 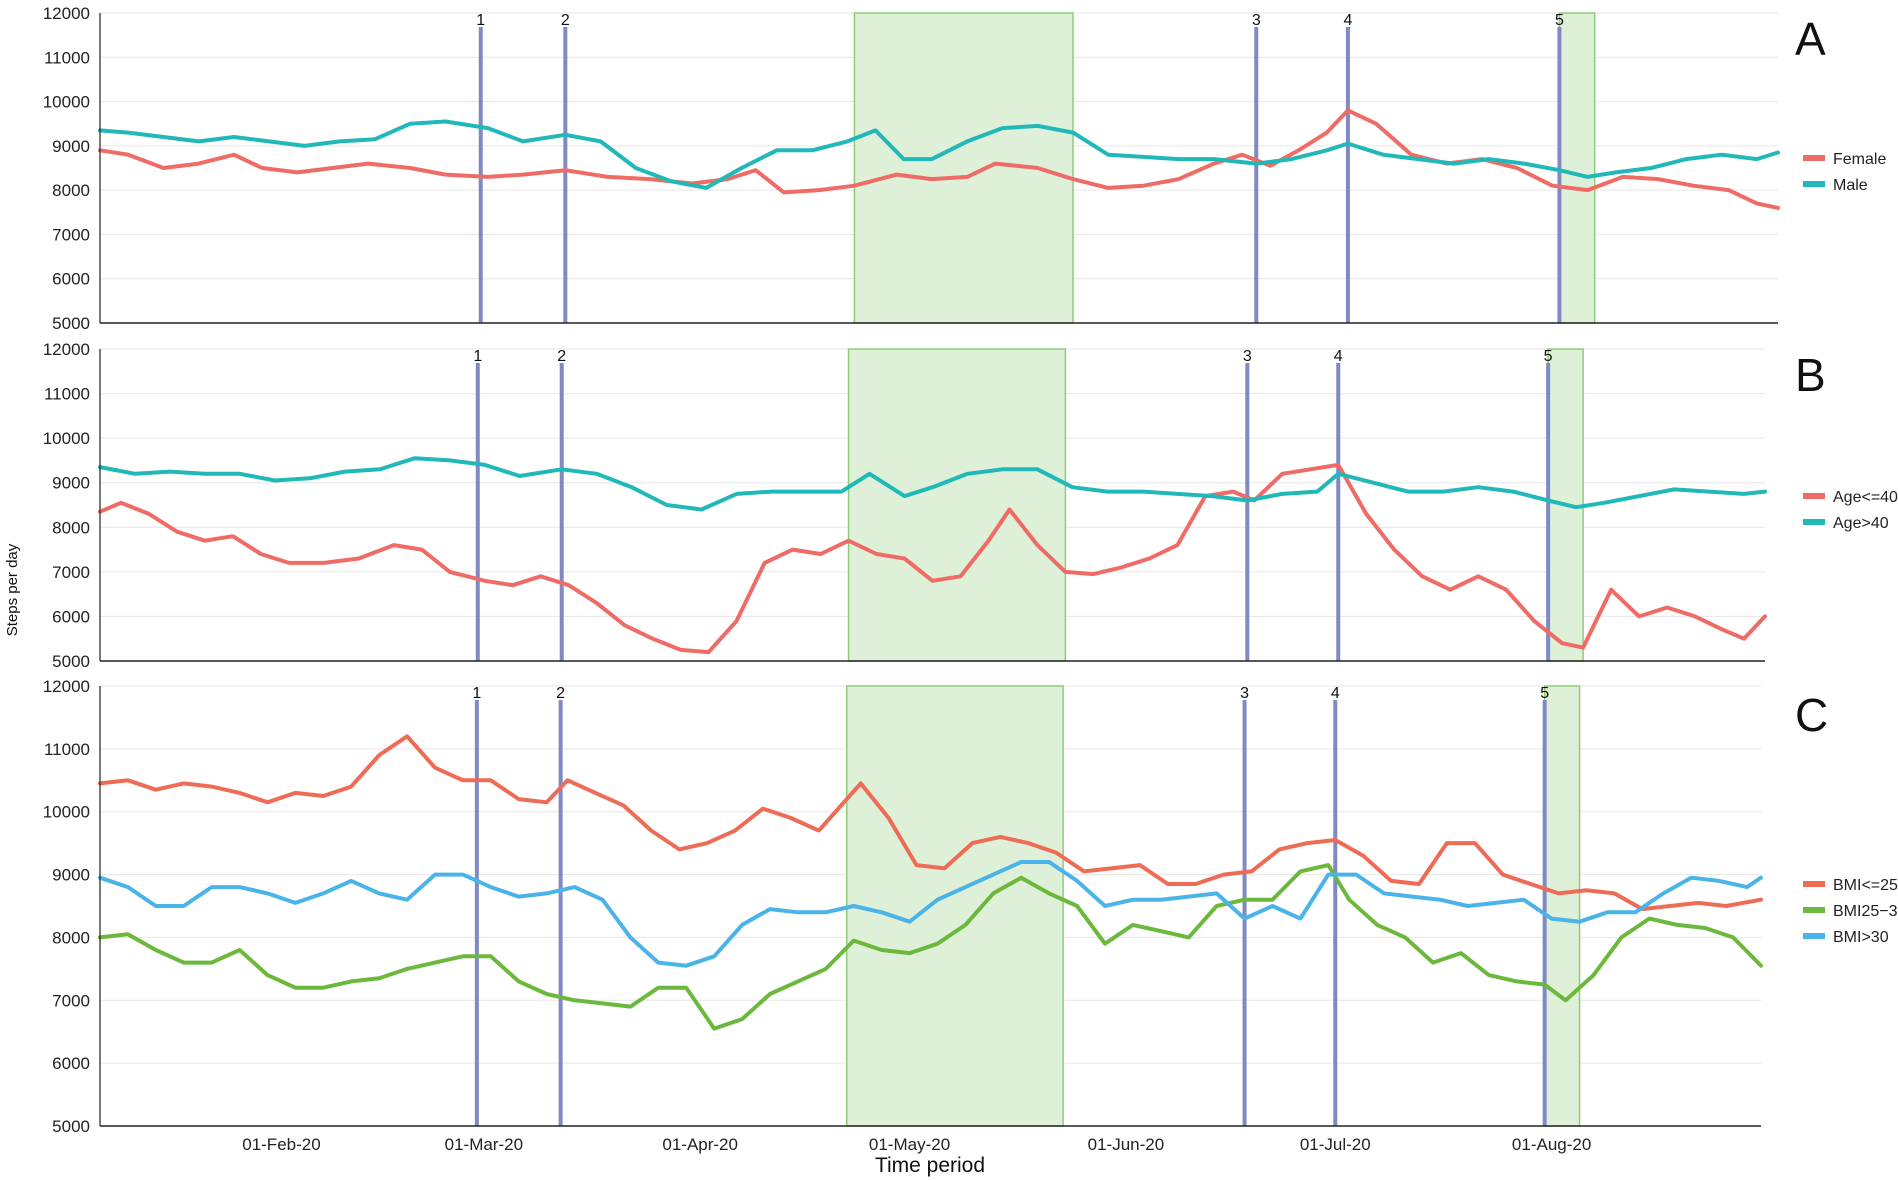 I want to click on y-axis-title: Steps per day, so click(x=12, y=589).